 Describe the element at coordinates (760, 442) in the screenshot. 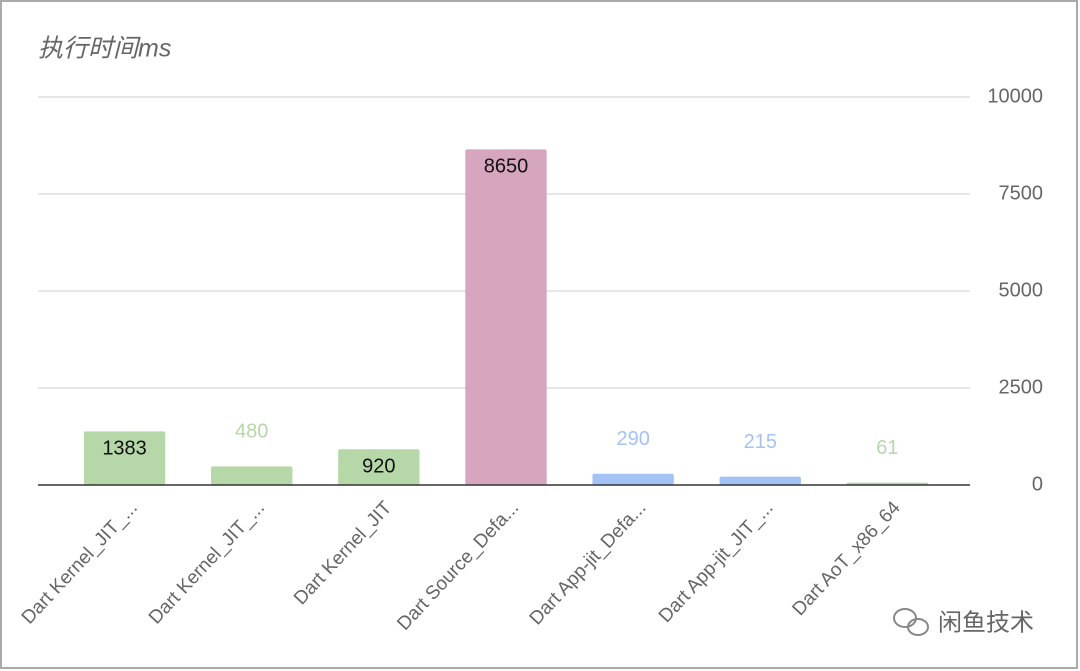

I see `value-label: 215` at that location.